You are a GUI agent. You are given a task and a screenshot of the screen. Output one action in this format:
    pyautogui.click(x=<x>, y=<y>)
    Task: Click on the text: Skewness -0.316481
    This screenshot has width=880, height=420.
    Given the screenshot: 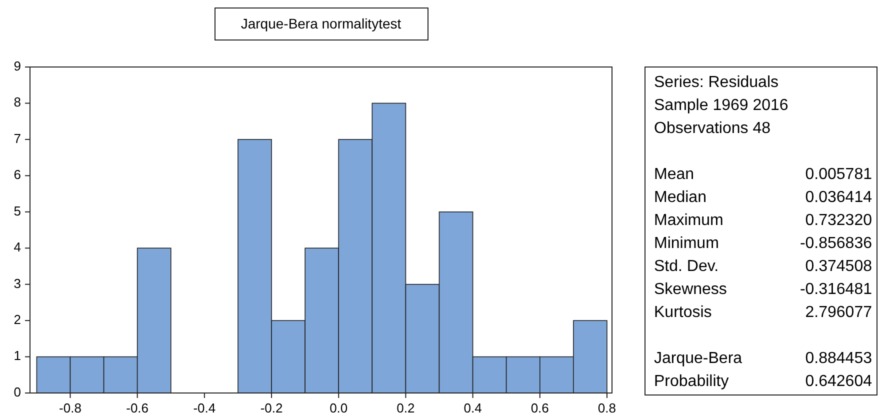 What is the action you would take?
    pyautogui.click(x=763, y=289)
    